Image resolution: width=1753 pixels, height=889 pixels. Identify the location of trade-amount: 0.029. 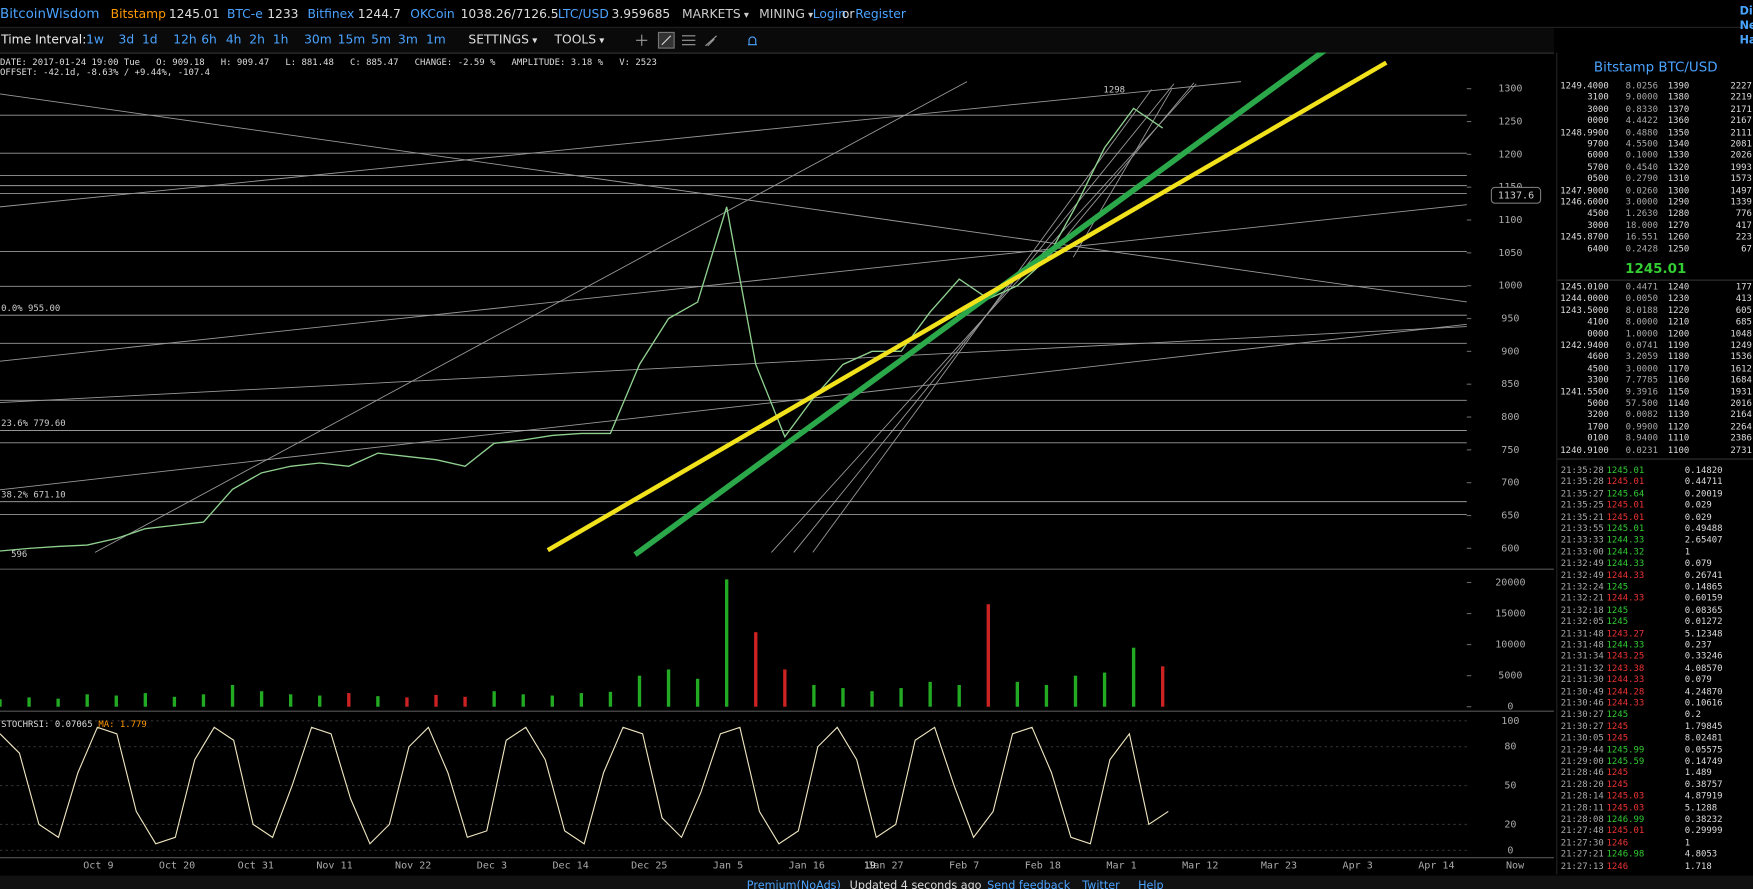
(1698, 516).